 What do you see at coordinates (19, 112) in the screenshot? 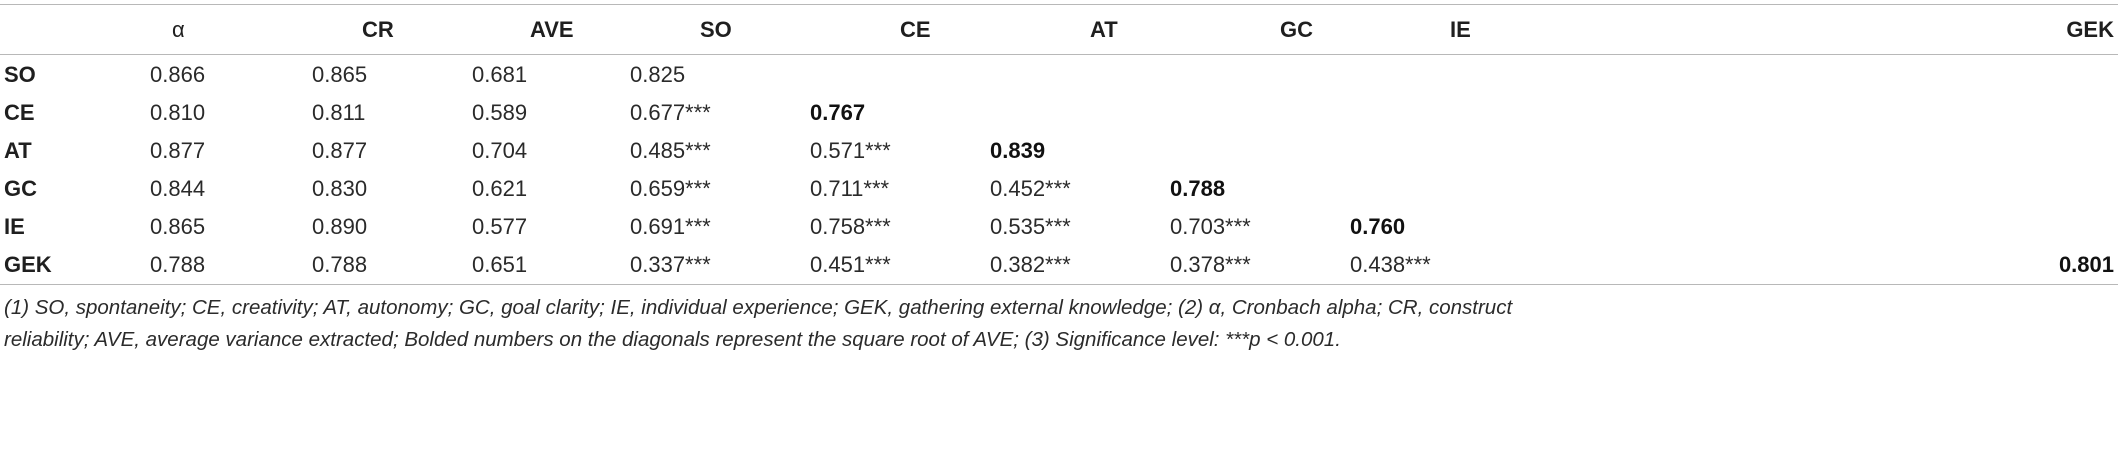
I see `row-label: CE` at bounding box center [19, 112].